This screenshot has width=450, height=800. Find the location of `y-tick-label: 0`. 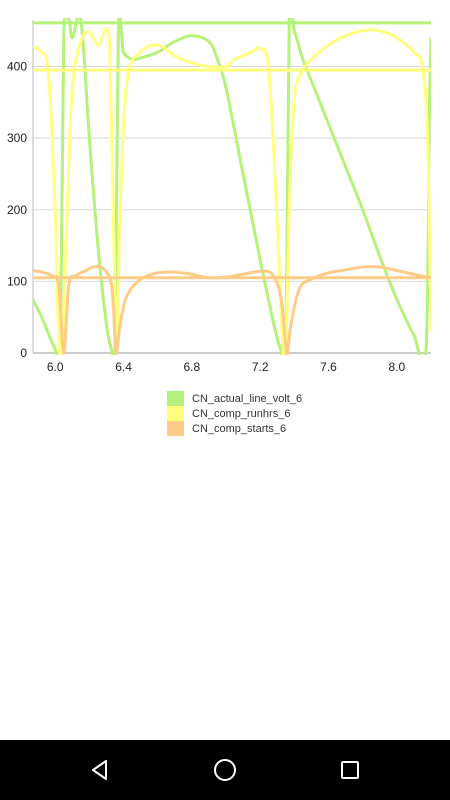

y-tick-label: 0 is located at coordinates (23, 353).